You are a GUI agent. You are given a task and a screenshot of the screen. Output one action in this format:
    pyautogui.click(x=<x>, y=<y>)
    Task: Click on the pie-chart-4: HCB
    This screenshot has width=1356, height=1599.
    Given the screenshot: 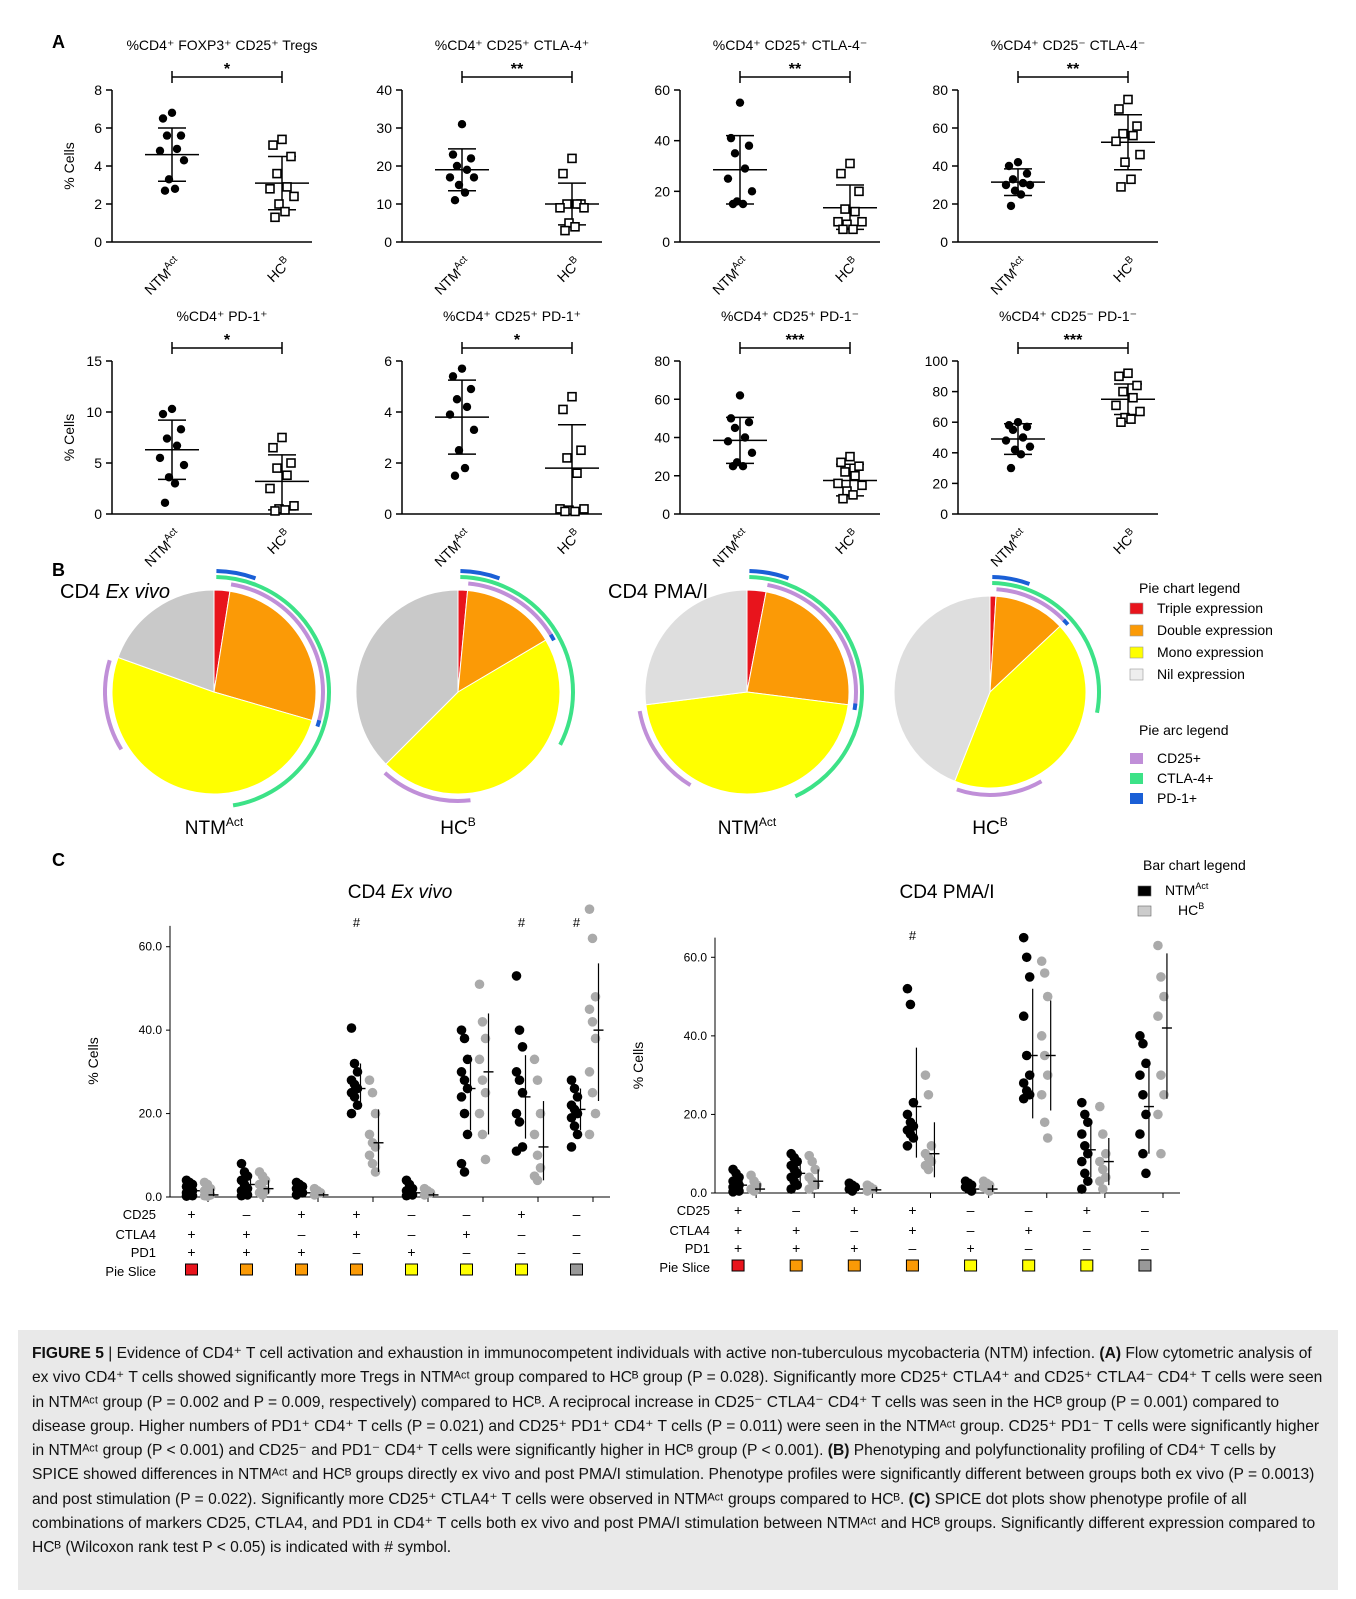 What is the action you would take?
    pyautogui.click(x=997, y=707)
    